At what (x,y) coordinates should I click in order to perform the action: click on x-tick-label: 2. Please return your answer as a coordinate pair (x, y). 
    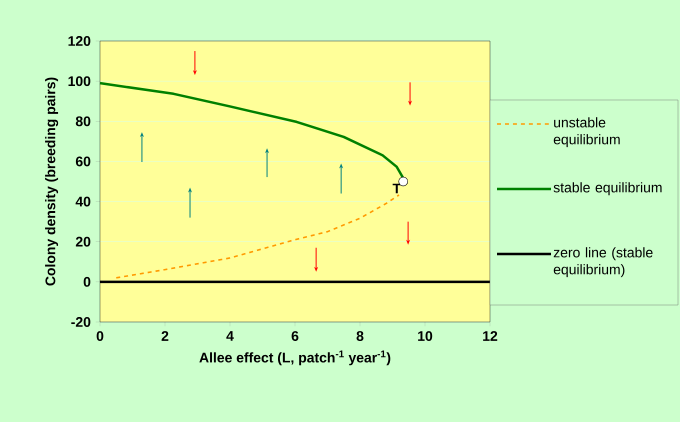
    Looking at the image, I should click on (165, 336).